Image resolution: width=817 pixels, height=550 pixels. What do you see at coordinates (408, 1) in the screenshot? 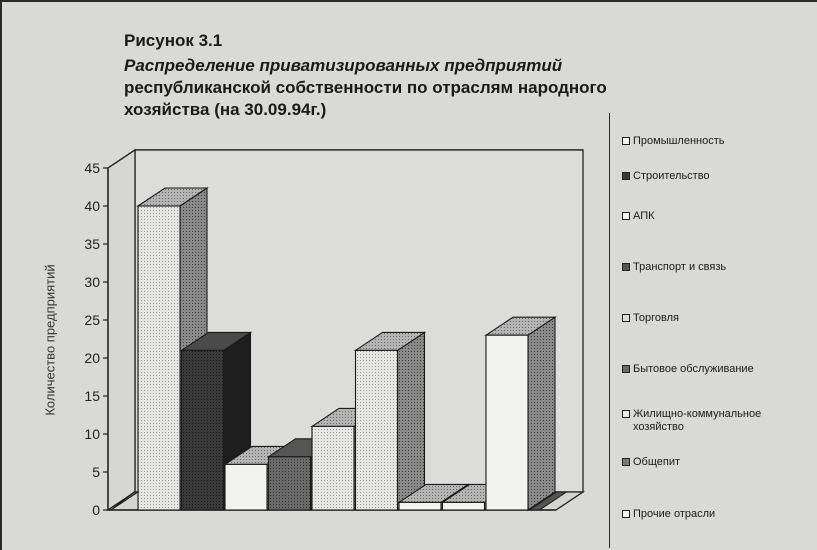
I see `frame-top-border` at bounding box center [408, 1].